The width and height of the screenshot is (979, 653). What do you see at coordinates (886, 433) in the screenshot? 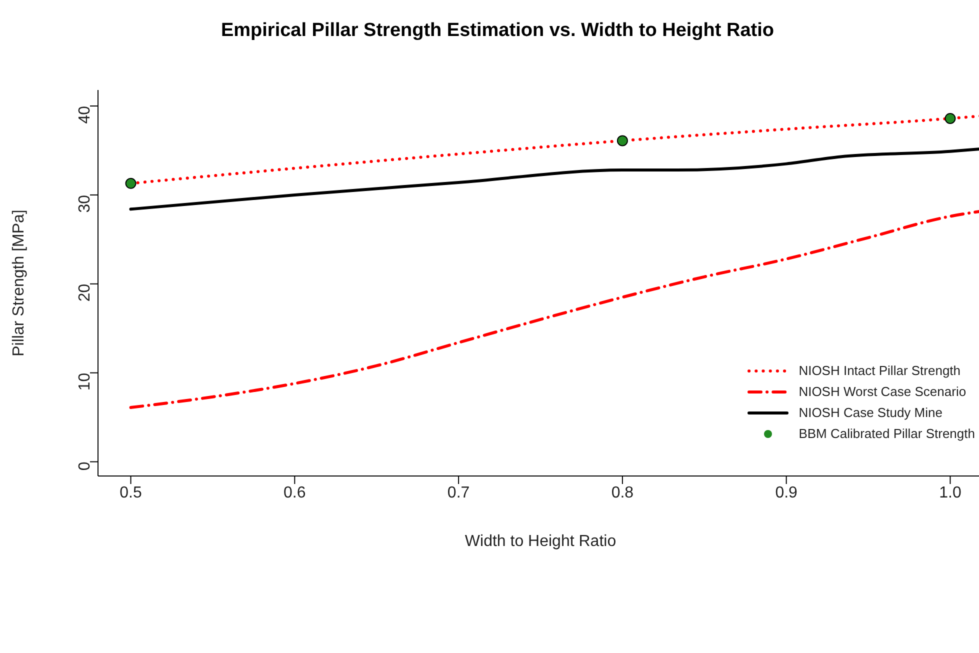
I see `legend-label: BBM Calibrated Pillar Strength` at bounding box center [886, 433].